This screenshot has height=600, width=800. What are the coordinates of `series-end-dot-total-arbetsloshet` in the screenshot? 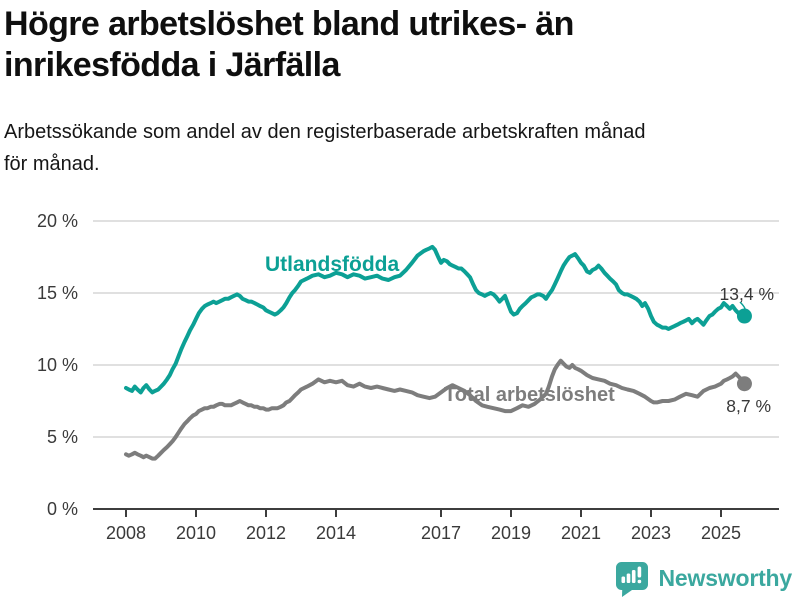 It's located at (744, 384).